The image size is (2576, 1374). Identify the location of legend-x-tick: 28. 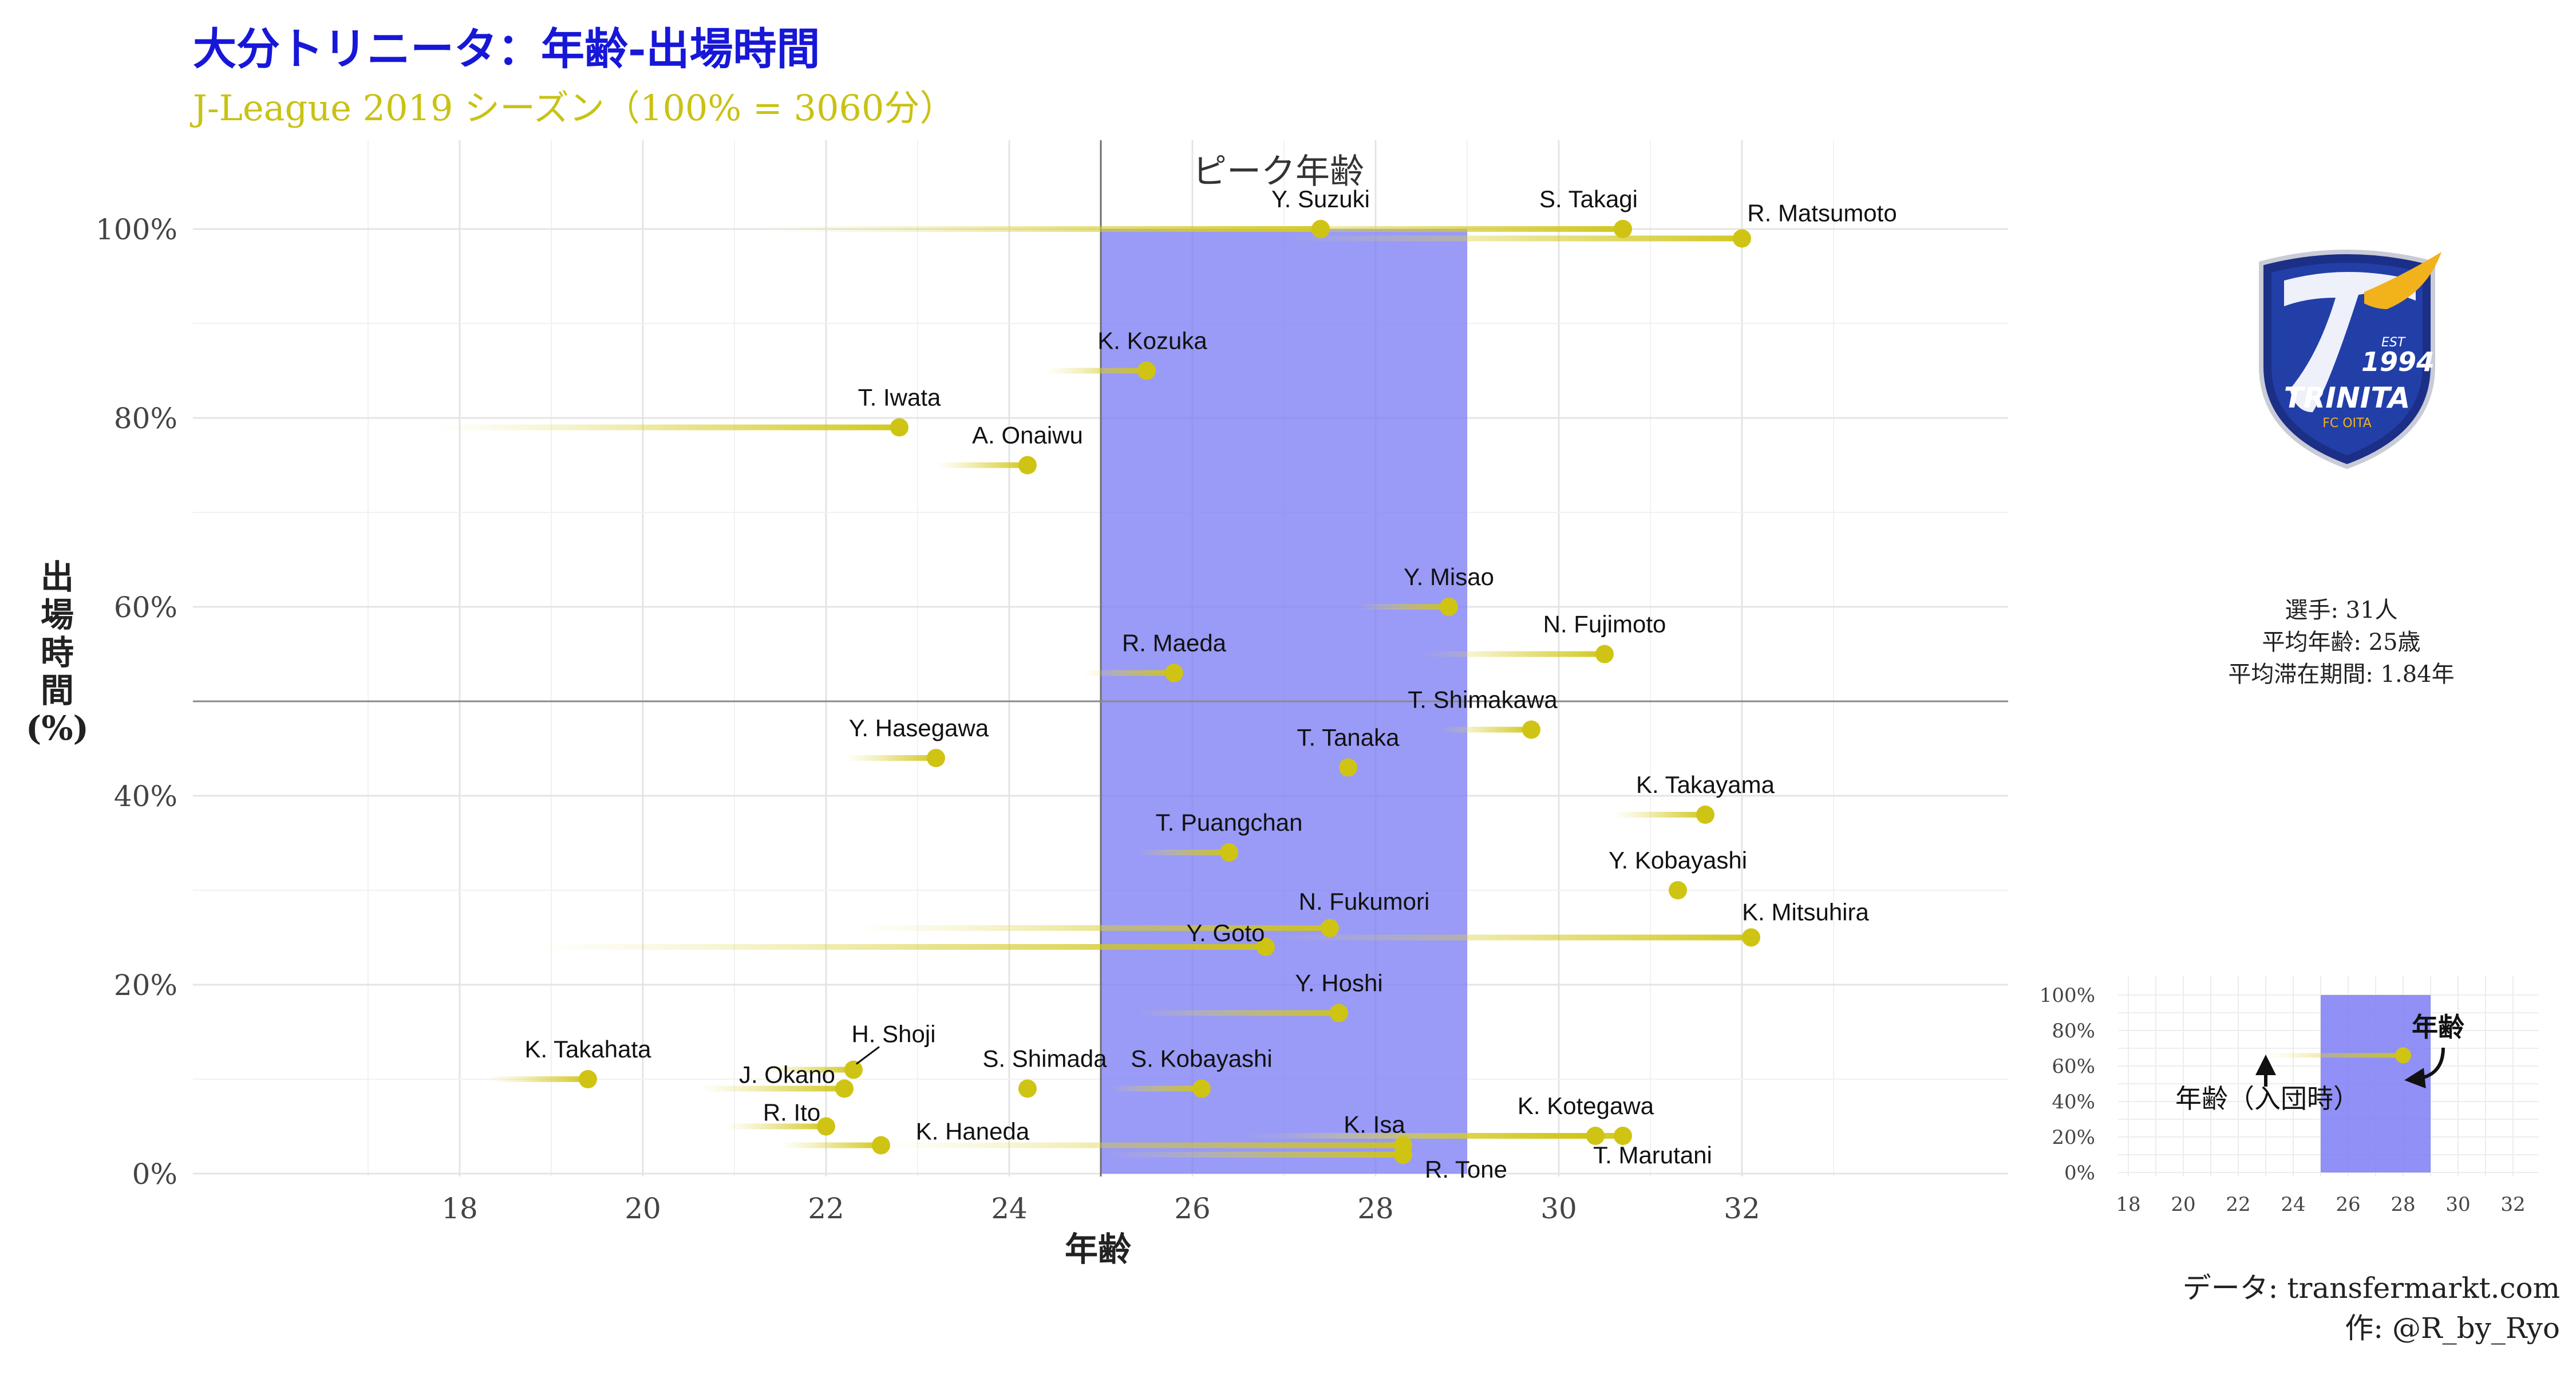
(2403, 1205).